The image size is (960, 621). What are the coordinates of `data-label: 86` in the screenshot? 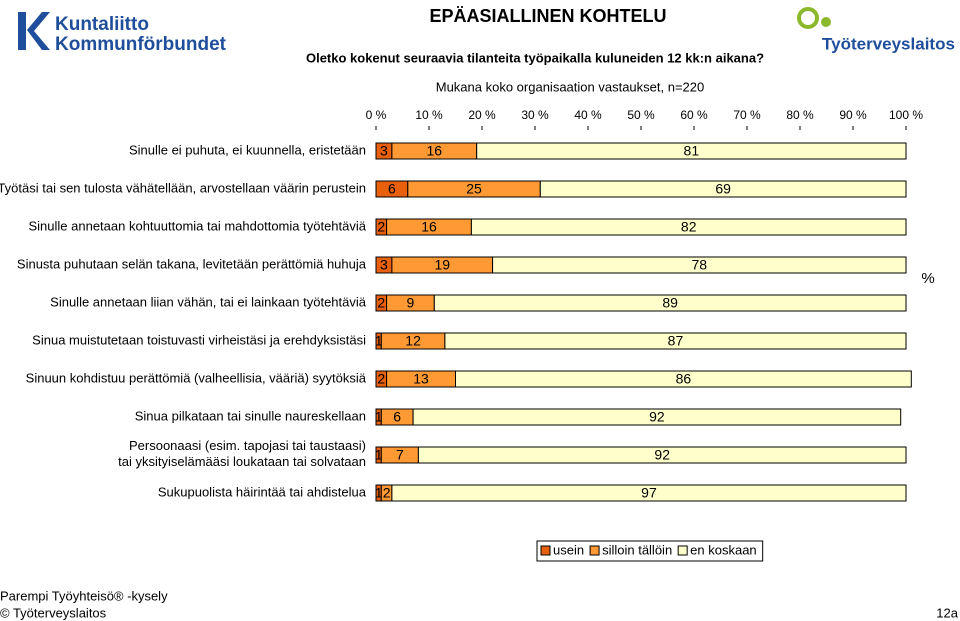 It's located at (684, 379).